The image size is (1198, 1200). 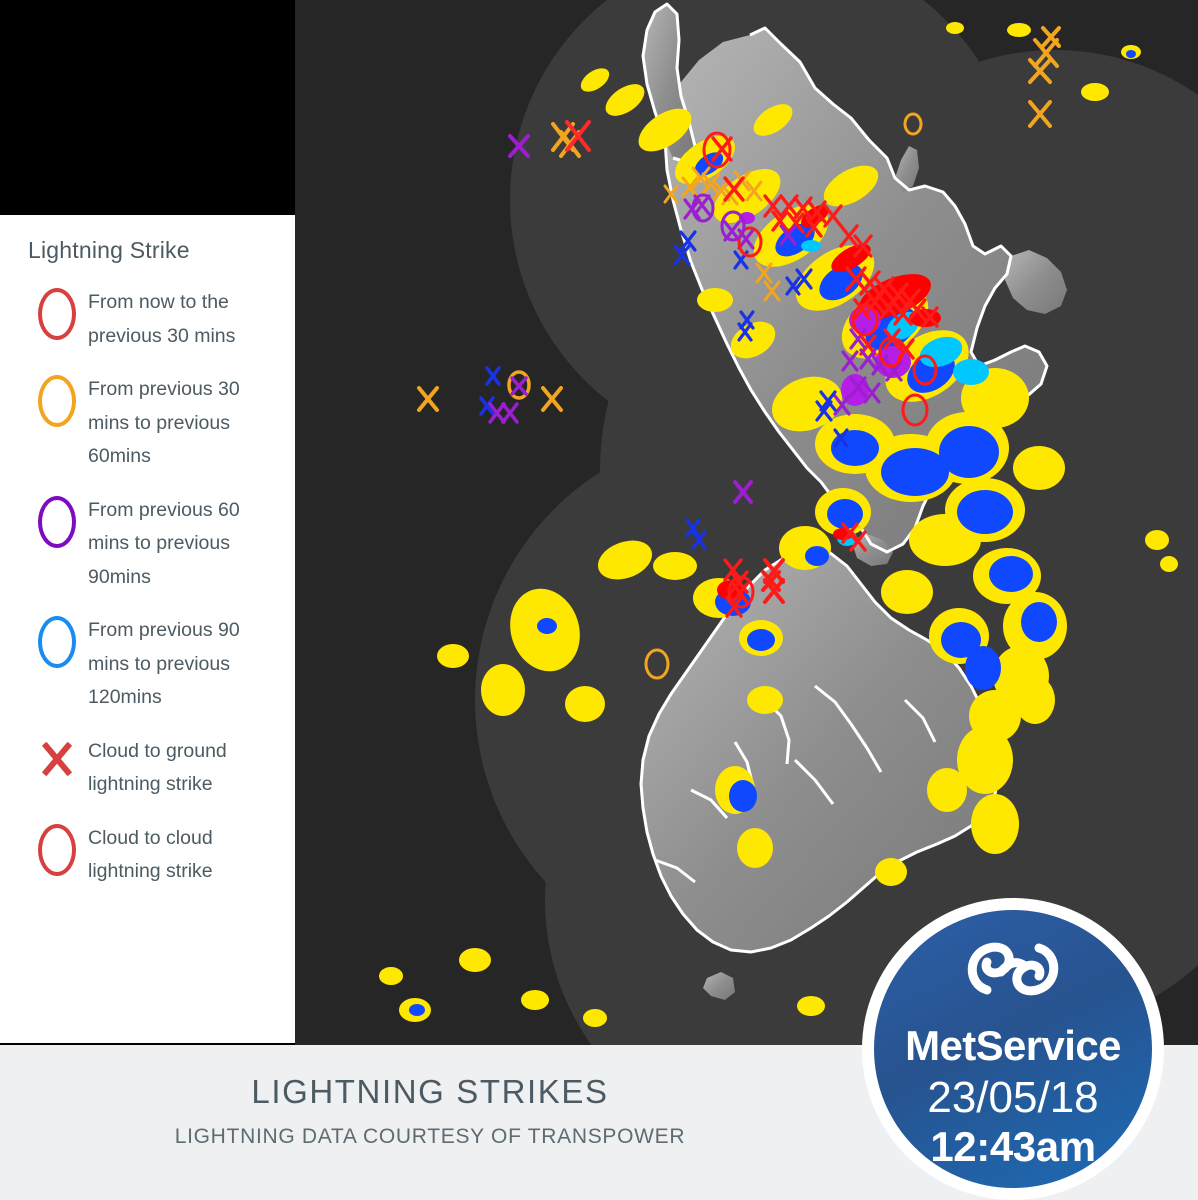 What do you see at coordinates (57, 641) in the screenshot?
I see `ring-blue-icon` at bounding box center [57, 641].